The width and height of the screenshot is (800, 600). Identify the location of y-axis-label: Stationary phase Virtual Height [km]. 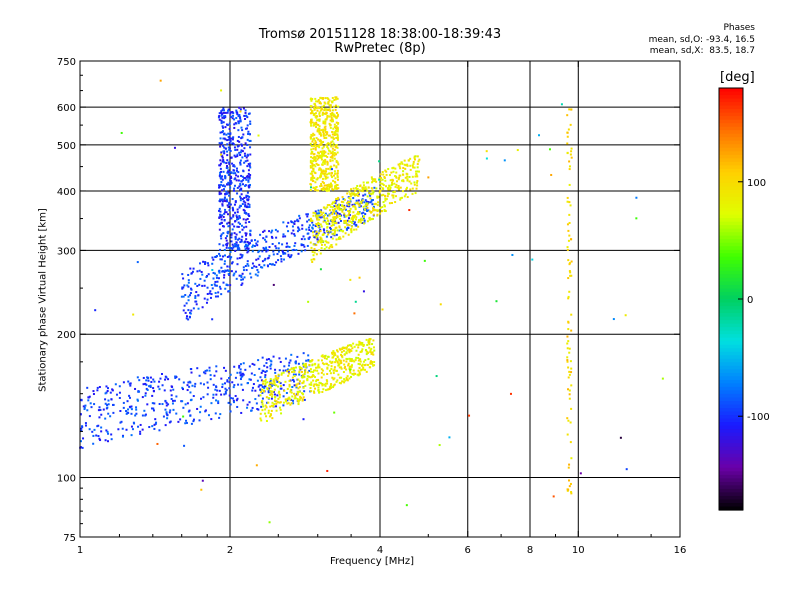
(43, 300).